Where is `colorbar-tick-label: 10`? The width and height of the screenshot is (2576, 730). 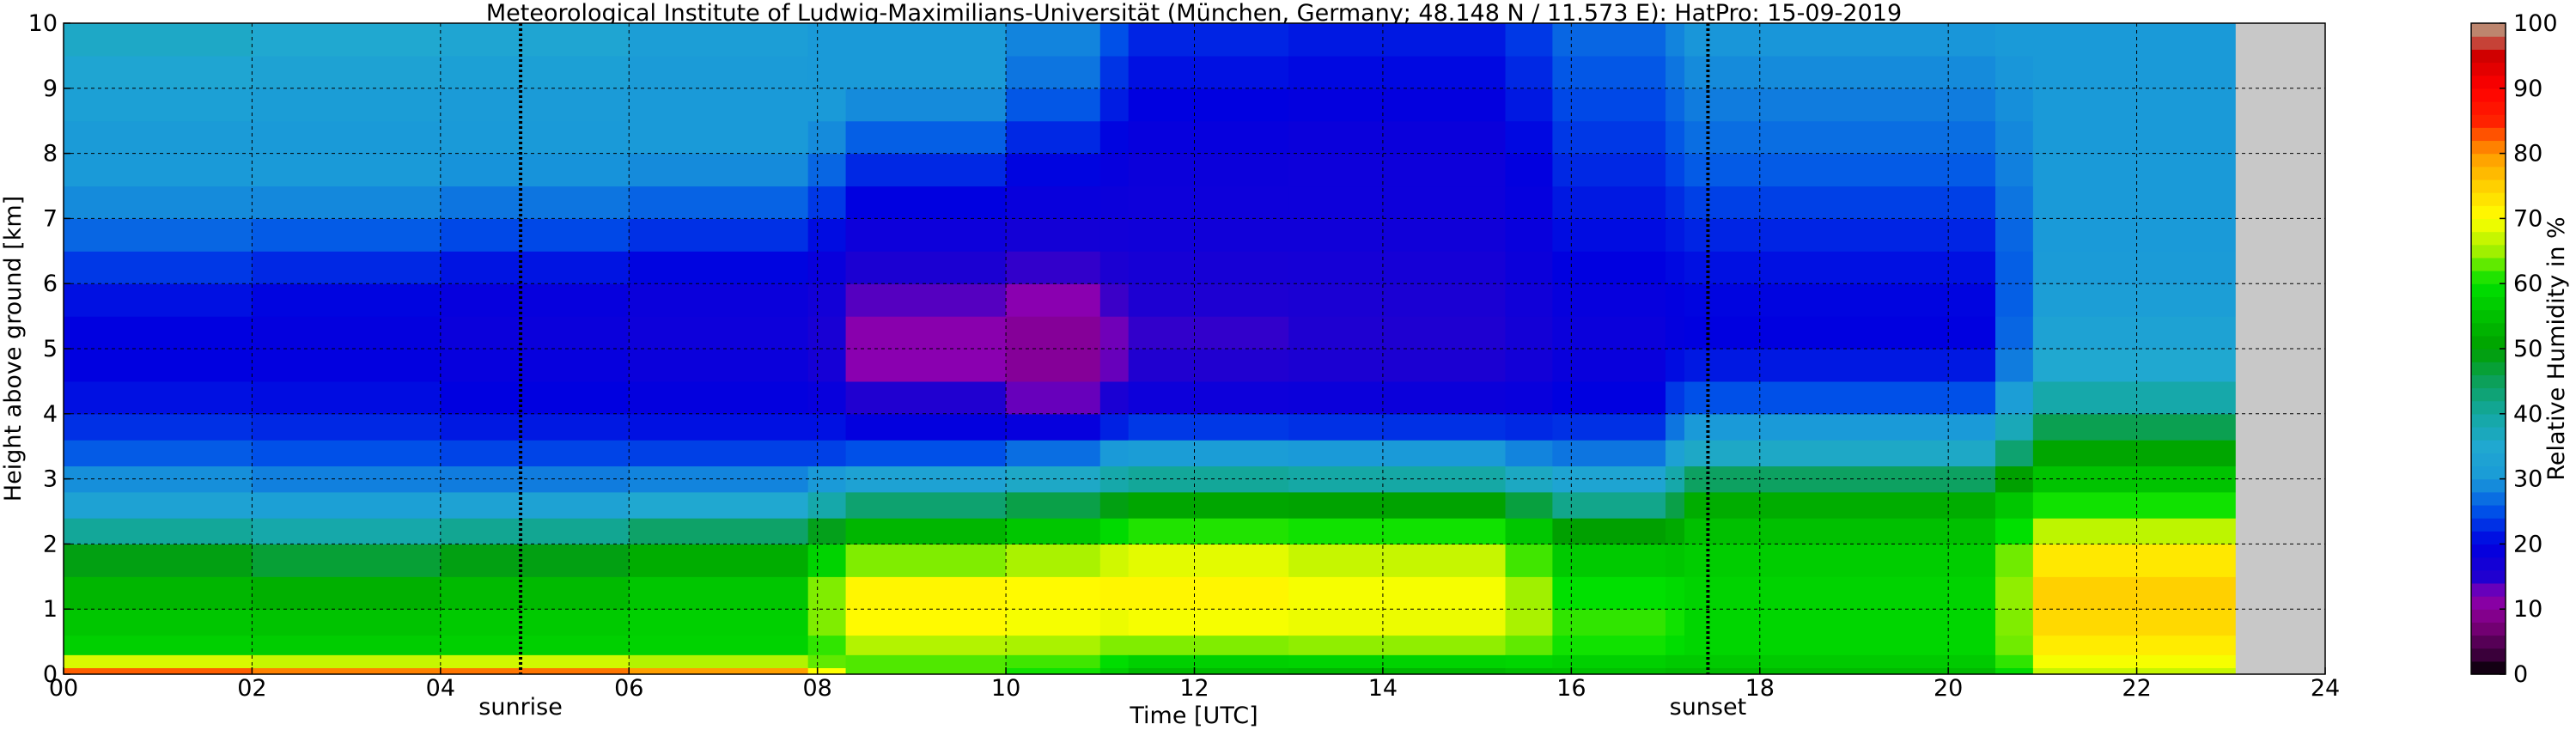
colorbar-tick-label: 10 is located at coordinates (2528, 609).